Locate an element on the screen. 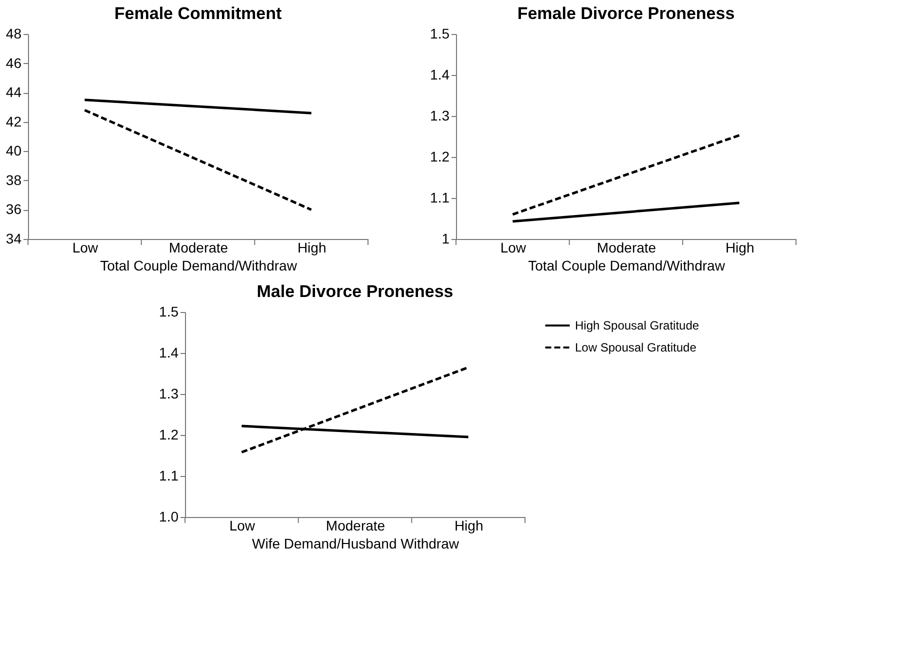  y-tick-label: 44 is located at coordinates (14, 92).